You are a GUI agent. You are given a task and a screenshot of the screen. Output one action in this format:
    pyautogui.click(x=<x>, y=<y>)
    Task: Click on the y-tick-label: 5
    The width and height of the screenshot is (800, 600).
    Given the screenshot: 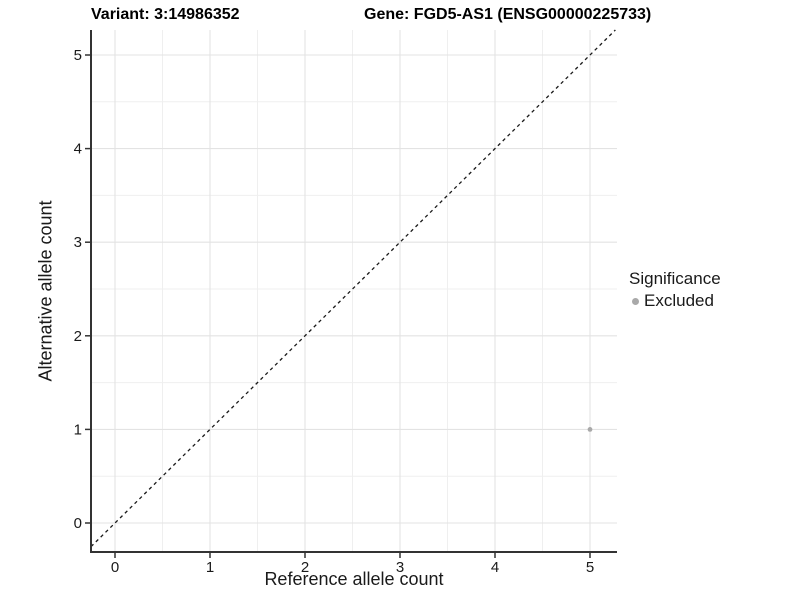 What is the action you would take?
    pyautogui.click(x=78, y=55)
    